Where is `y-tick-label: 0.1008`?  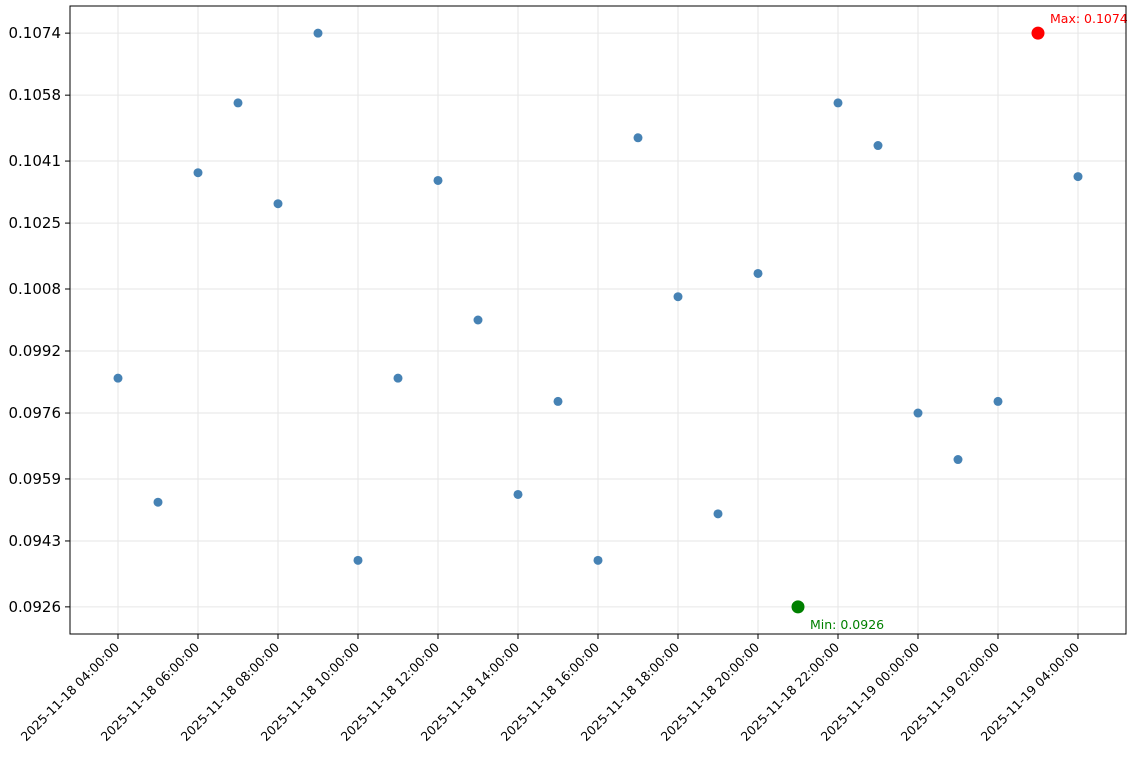 y-tick-label: 0.1008 is located at coordinates (35, 289).